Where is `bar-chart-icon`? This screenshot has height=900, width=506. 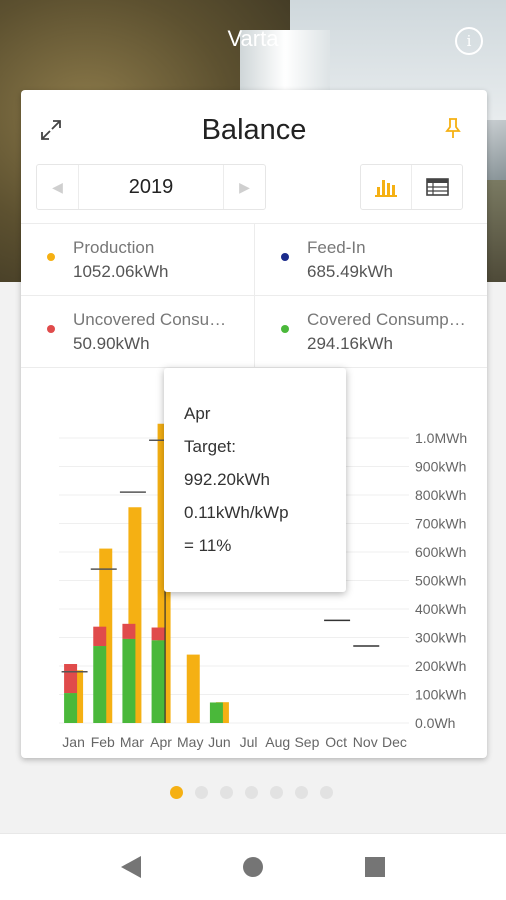 bar-chart-icon is located at coordinates (386, 187).